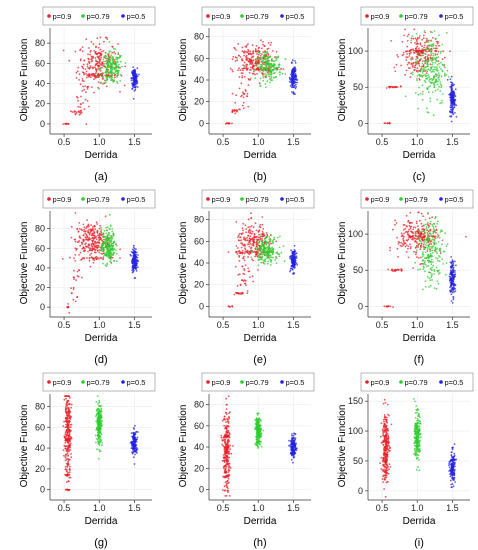  I want to click on panel-caption: (e), so click(259, 360).